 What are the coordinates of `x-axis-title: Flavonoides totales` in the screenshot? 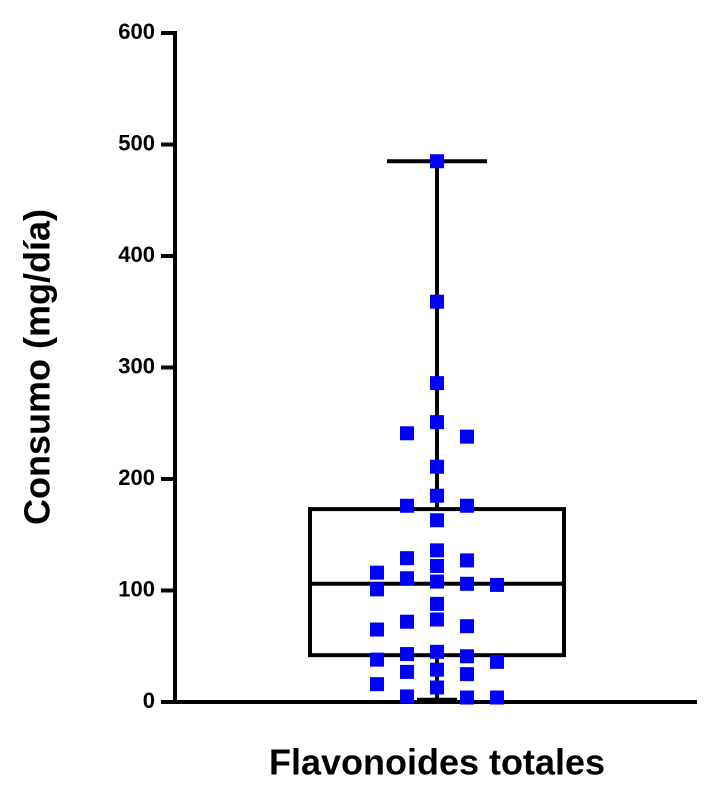 It's located at (437, 762).